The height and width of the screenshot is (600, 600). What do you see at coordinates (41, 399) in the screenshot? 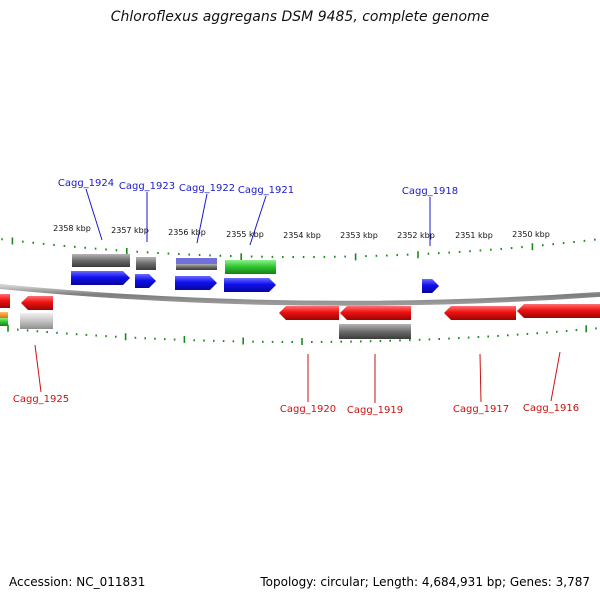
I see `reverse-gene-label: Cagg_1925` at bounding box center [41, 399].